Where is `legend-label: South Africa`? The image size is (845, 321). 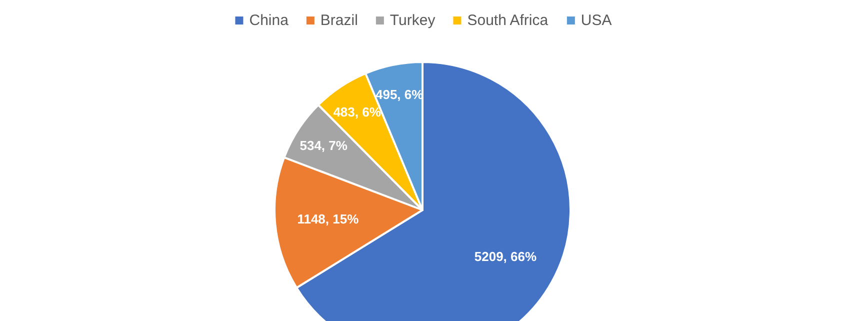 legend-label: South Africa is located at coordinates (508, 20).